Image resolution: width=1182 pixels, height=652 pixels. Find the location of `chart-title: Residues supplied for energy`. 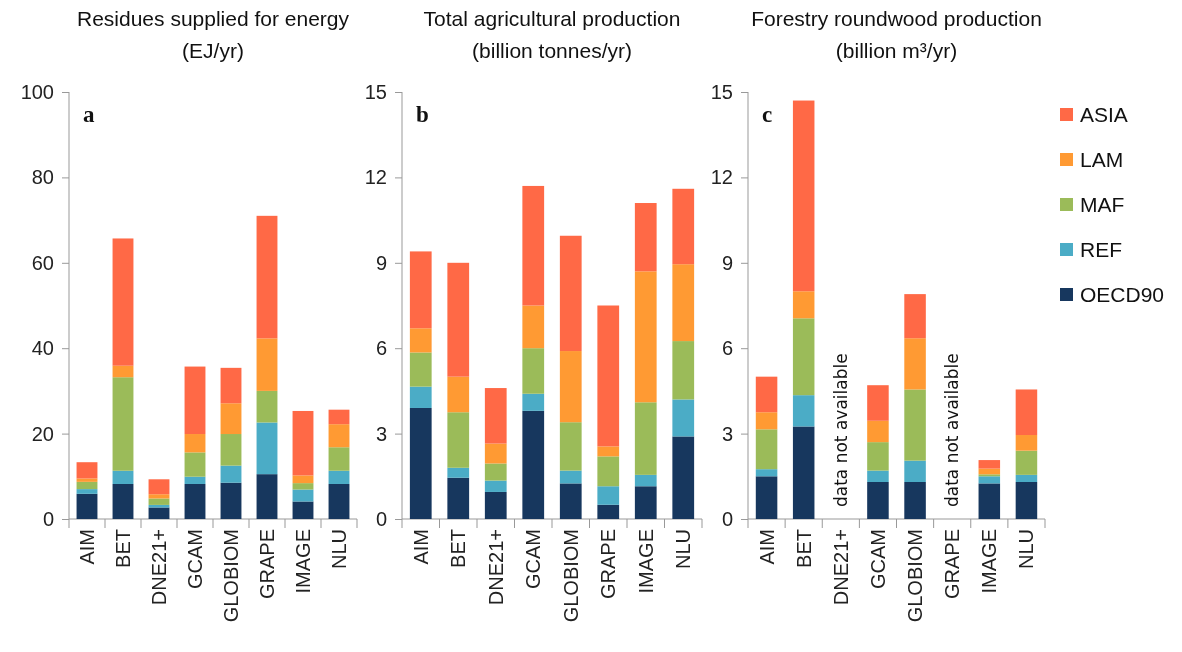

chart-title: Residues supplied for energy is located at coordinates (213, 18).